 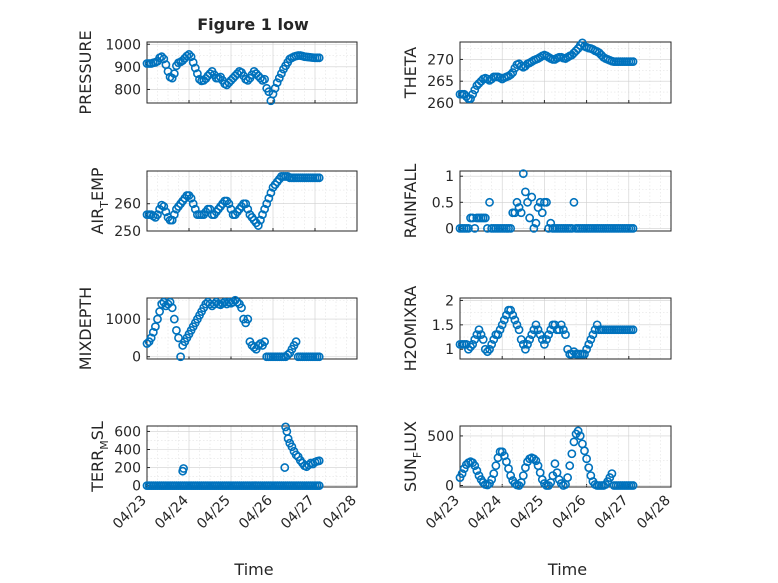 What do you see at coordinates (127, 450) in the screenshot?
I see `y-tick-label: 400` at bounding box center [127, 450].